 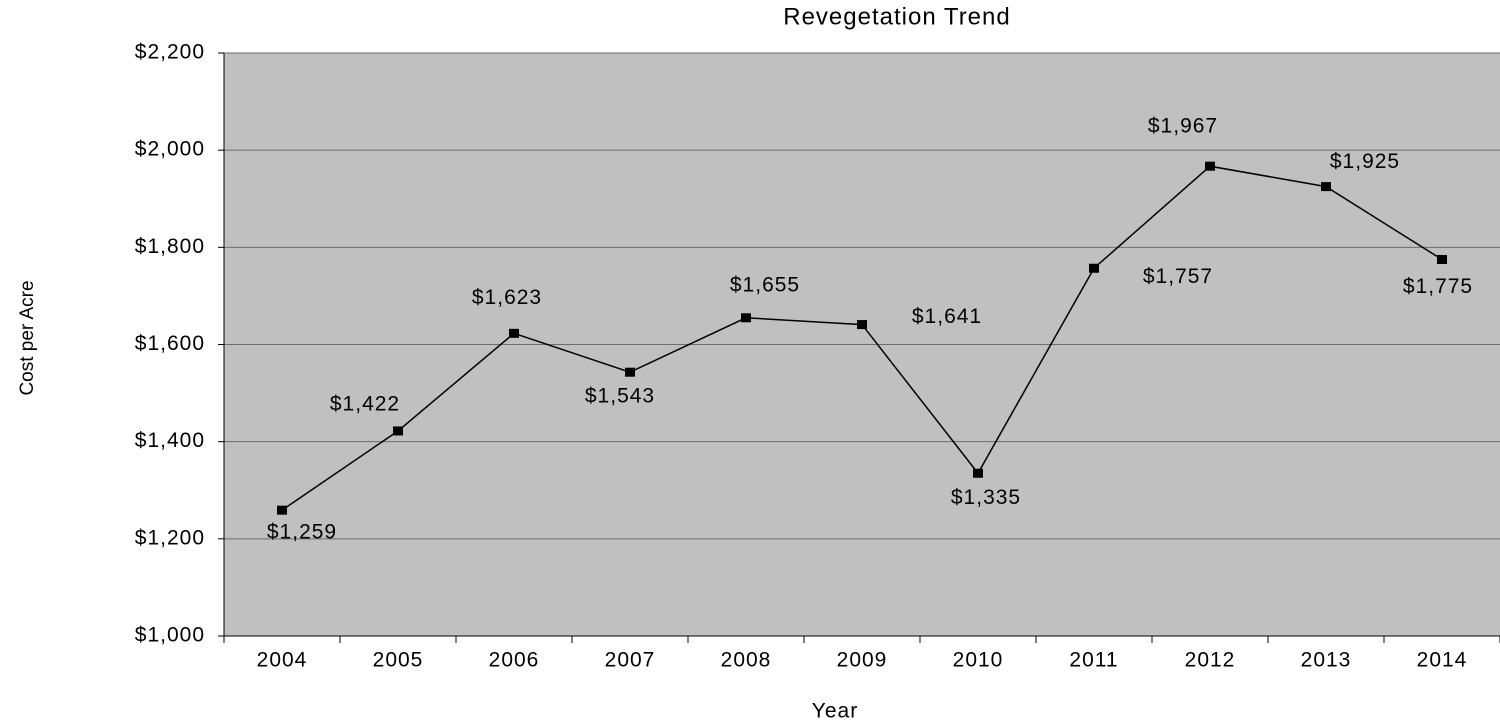 I want to click on y-tick-label: $1,800, so click(x=170, y=246).